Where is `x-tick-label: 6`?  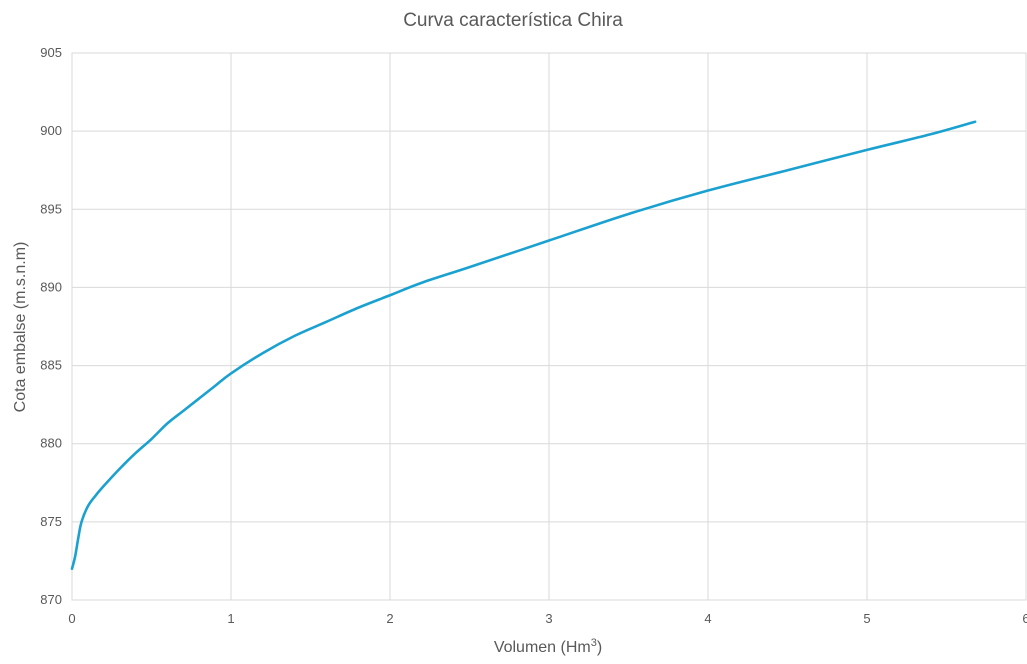
x-tick-label: 6 is located at coordinates (1024, 618).